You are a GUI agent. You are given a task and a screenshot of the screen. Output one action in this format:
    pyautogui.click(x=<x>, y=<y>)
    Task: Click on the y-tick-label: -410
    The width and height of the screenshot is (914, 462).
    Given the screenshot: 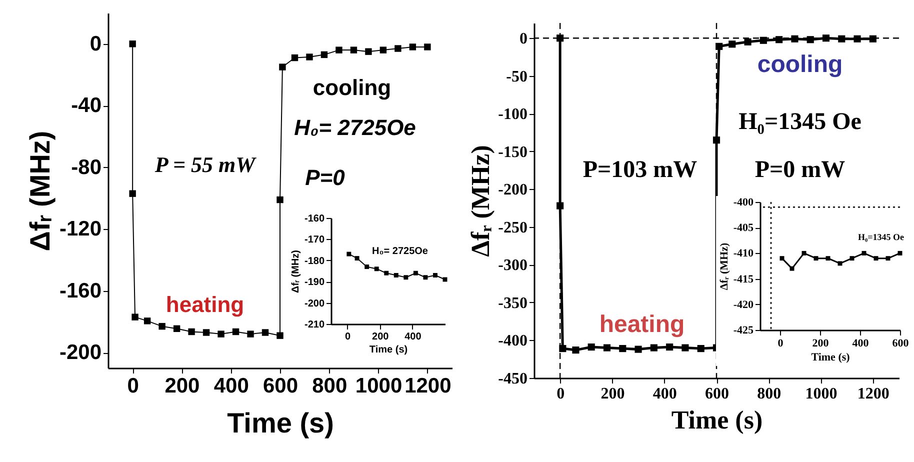 What is the action you would take?
    pyautogui.click(x=743, y=254)
    